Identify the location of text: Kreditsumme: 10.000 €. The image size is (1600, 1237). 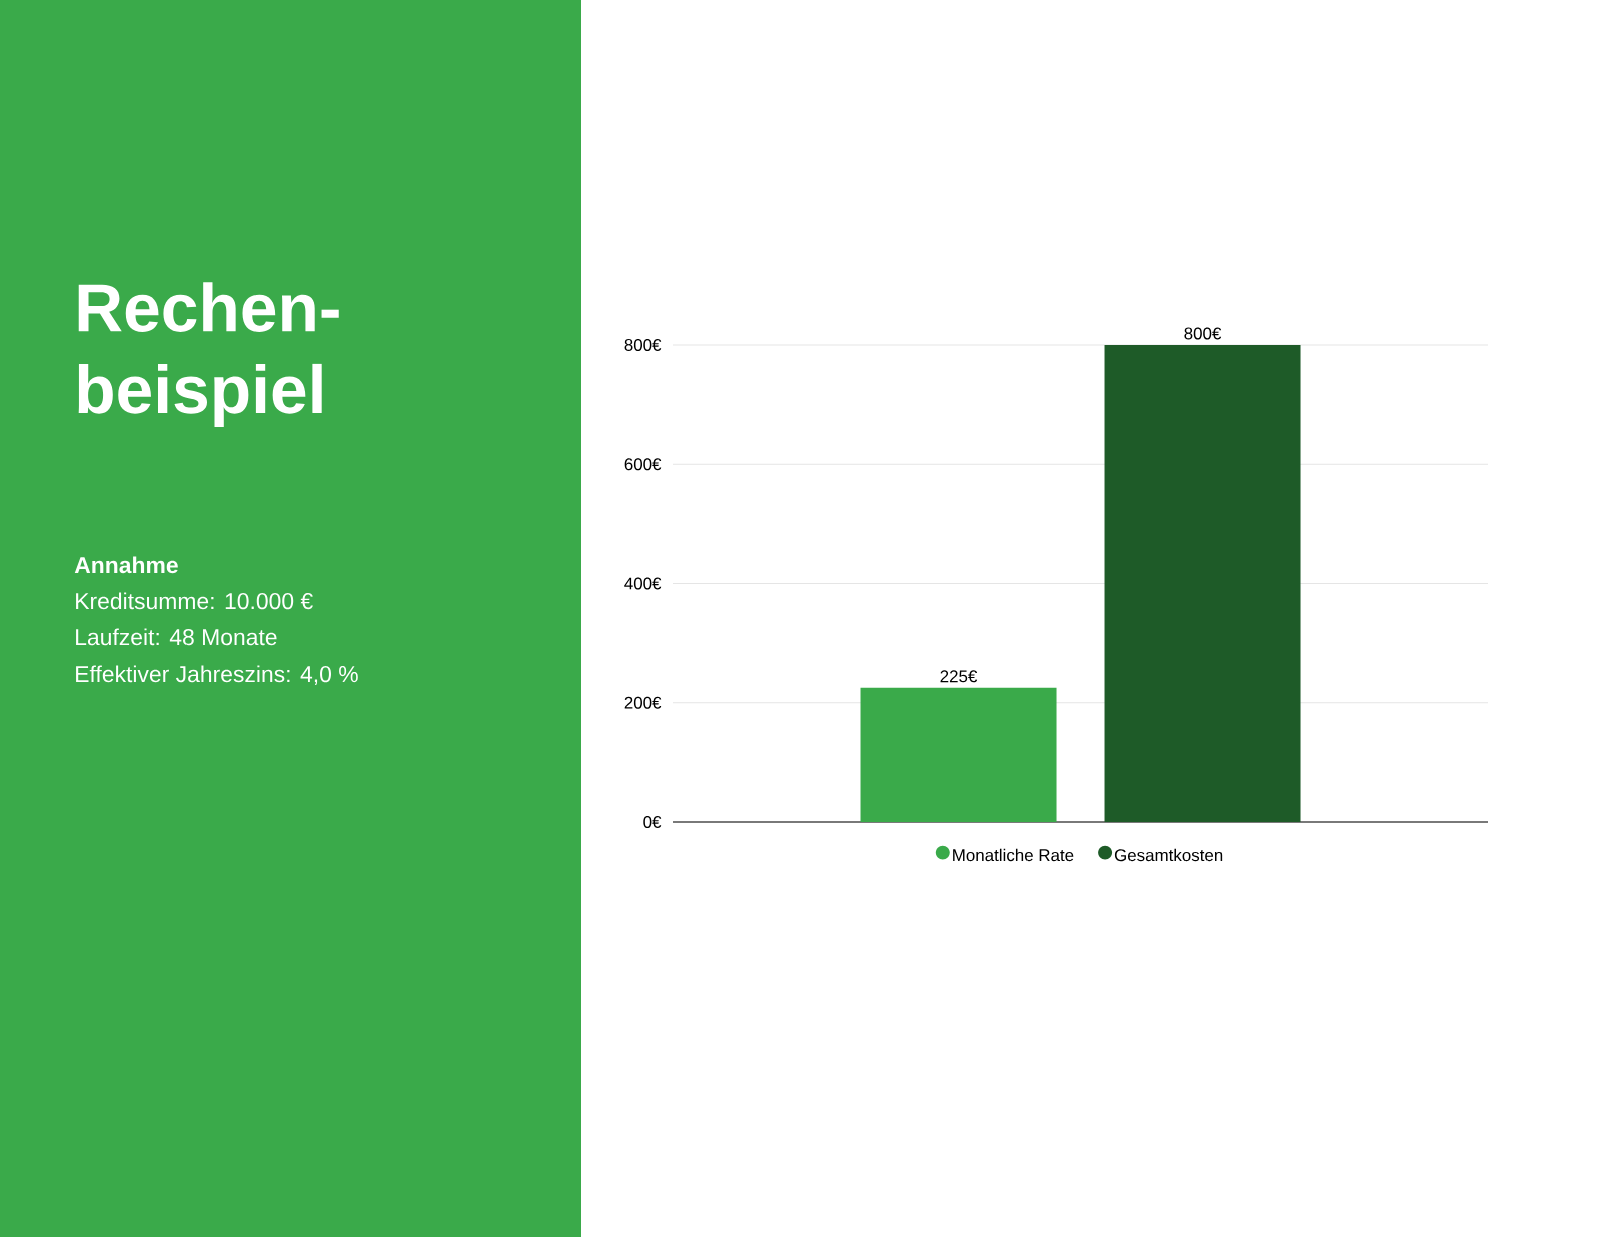
(194, 601).